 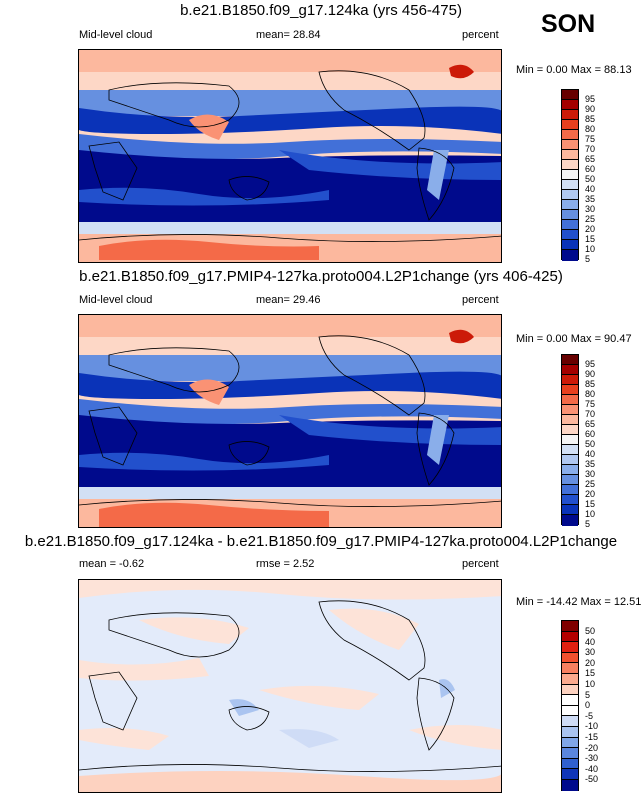 What do you see at coordinates (590, 159) in the screenshot?
I see `panel1-tick: 65` at bounding box center [590, 159].